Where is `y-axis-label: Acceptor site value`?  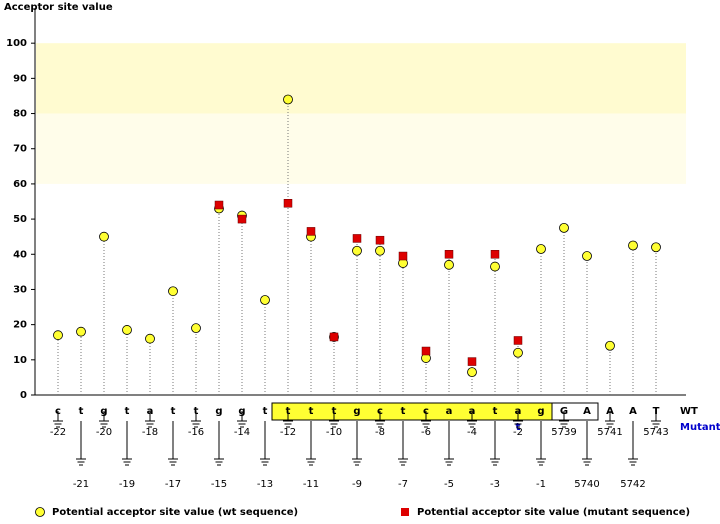
y-axis-label: Acceptor site value is located at coordinates (58, 7).